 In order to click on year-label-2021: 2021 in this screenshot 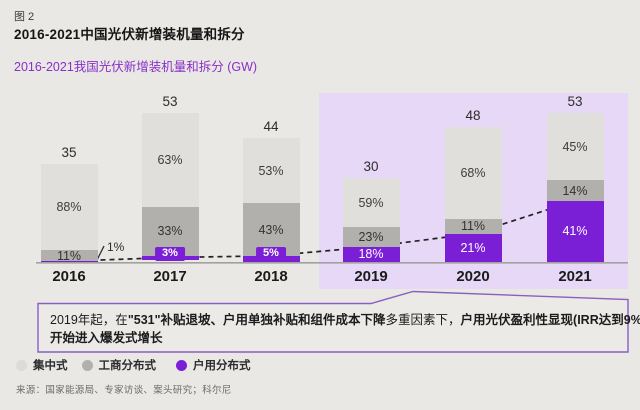, I will do `click(575, 276)`.